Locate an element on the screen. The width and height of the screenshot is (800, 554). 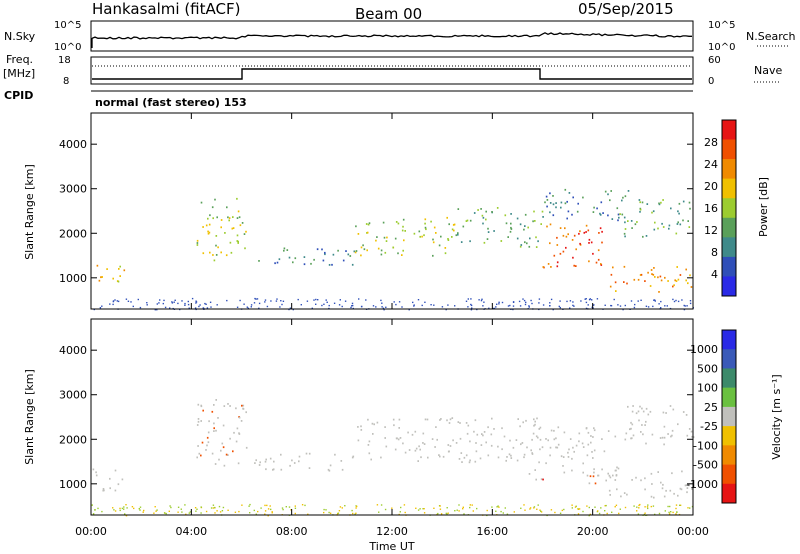
date-title: 05/Sep/2015 is located at coordinates (626, 9).